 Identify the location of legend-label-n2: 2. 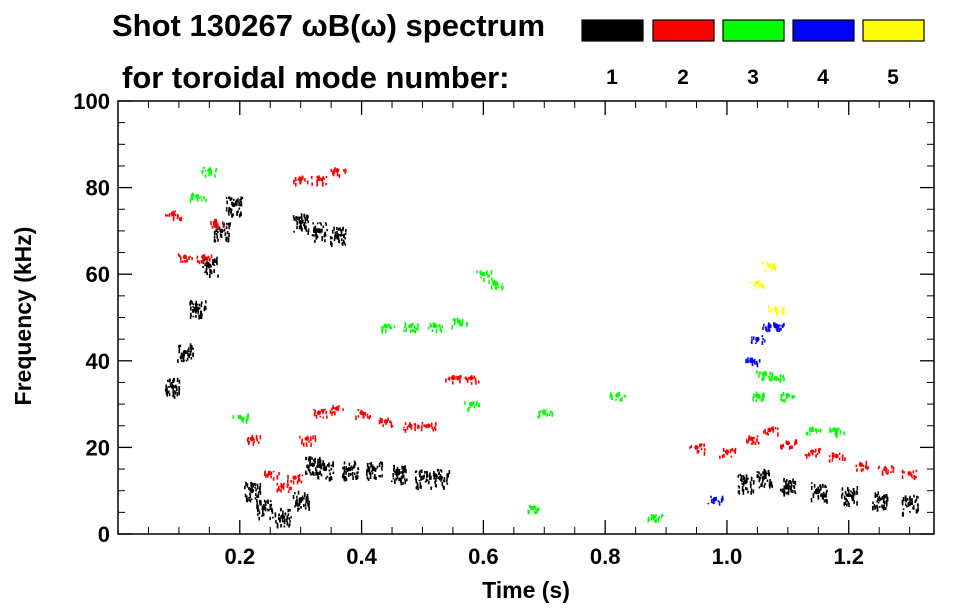
(683, 77).